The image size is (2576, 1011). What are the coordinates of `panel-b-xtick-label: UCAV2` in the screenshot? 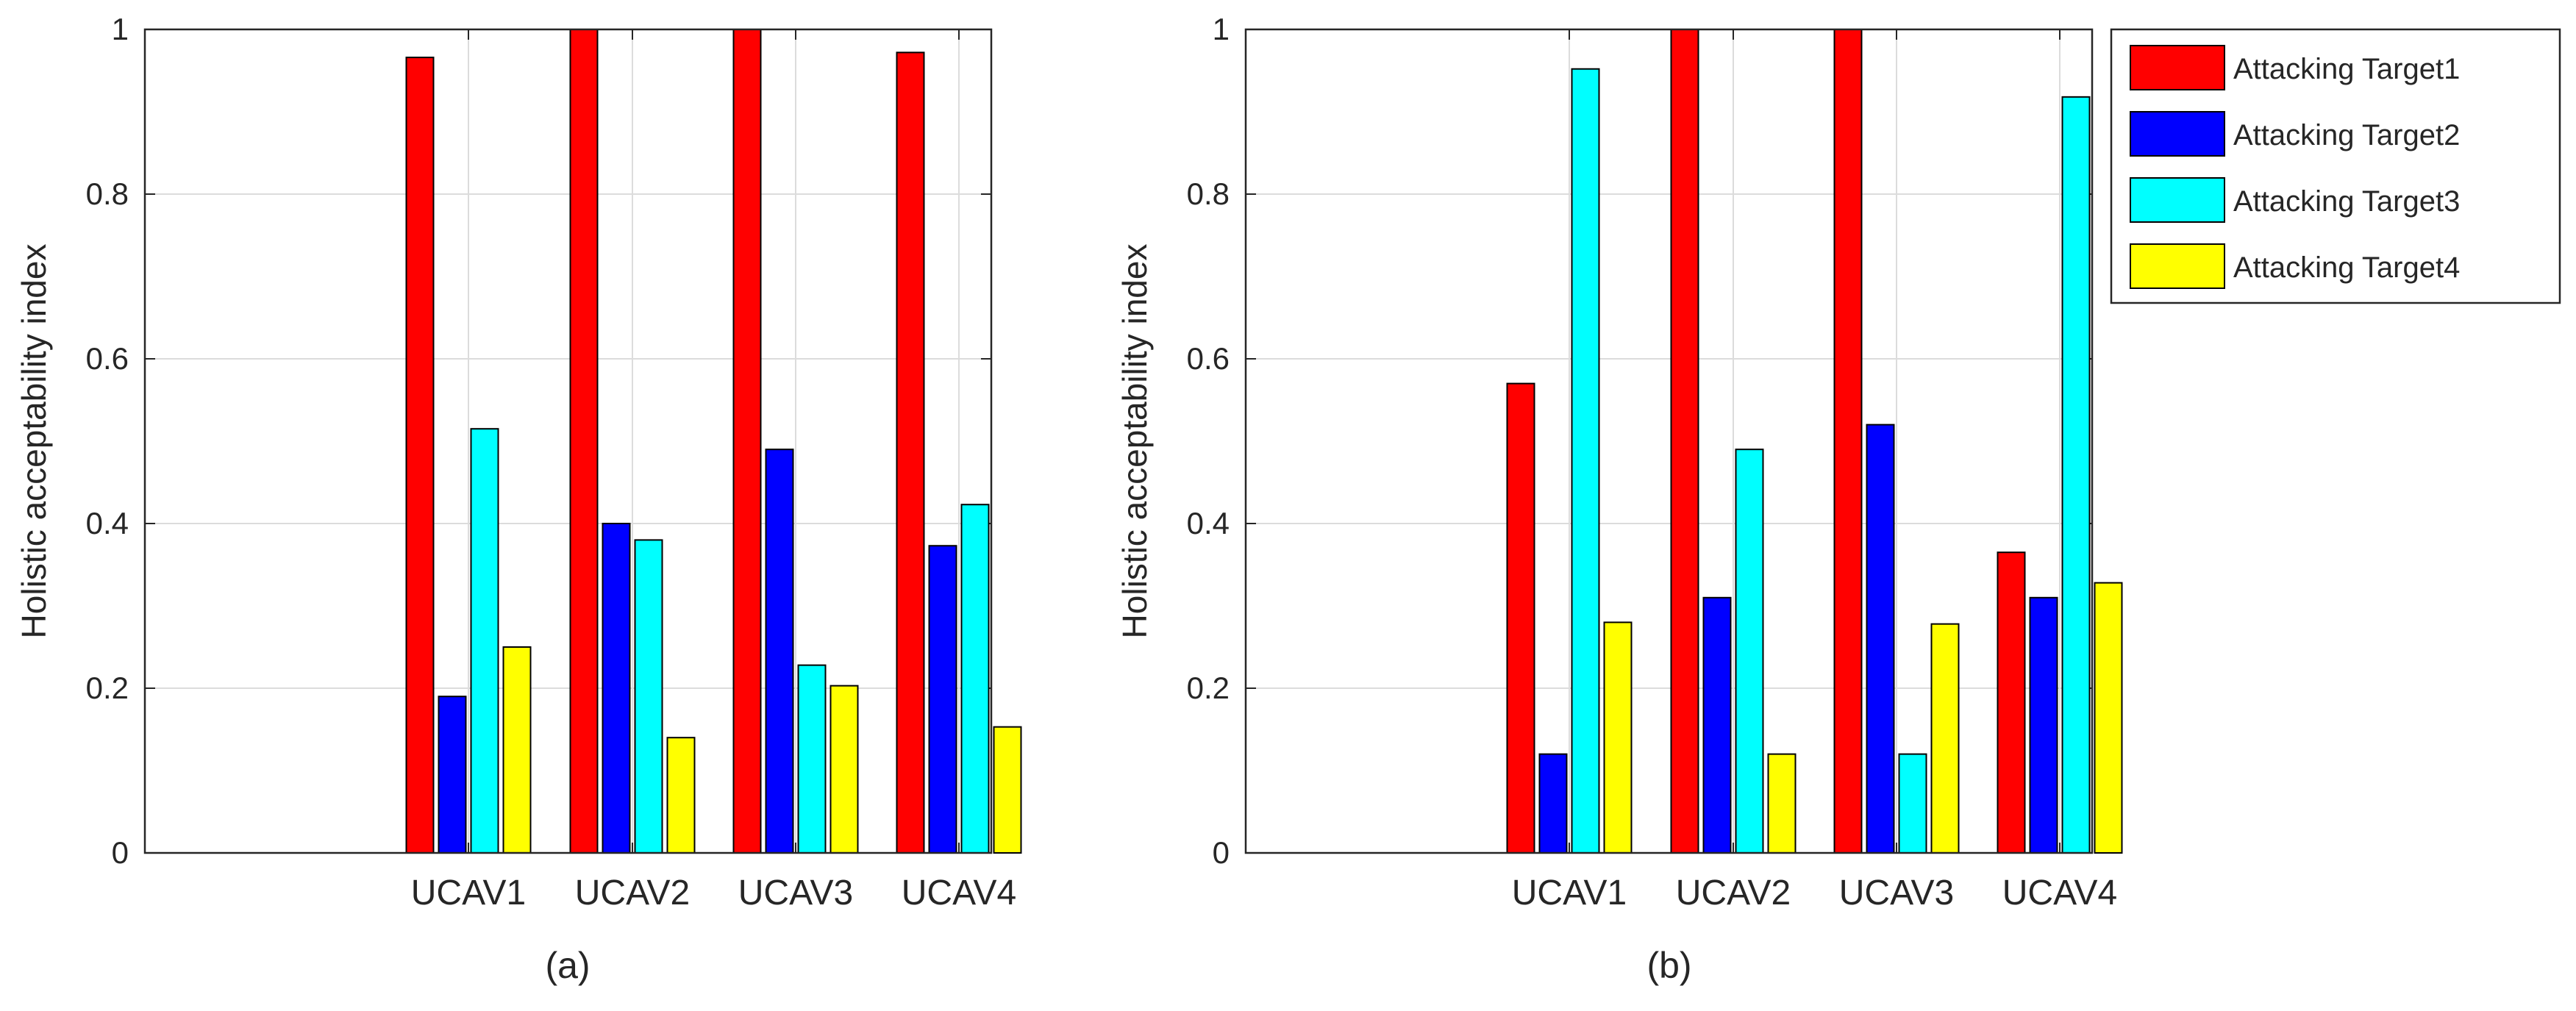 It's located at (1733, 893).